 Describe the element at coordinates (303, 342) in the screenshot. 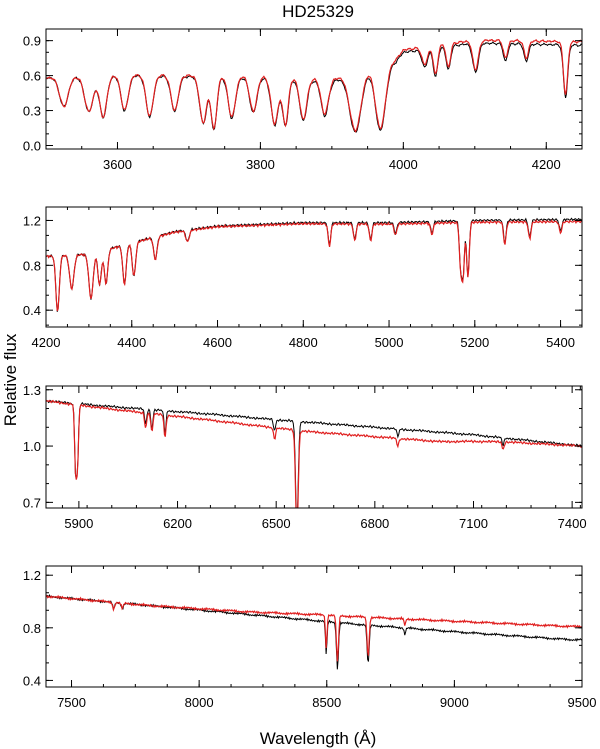

I see `x-tick-label: 4800` at that location.